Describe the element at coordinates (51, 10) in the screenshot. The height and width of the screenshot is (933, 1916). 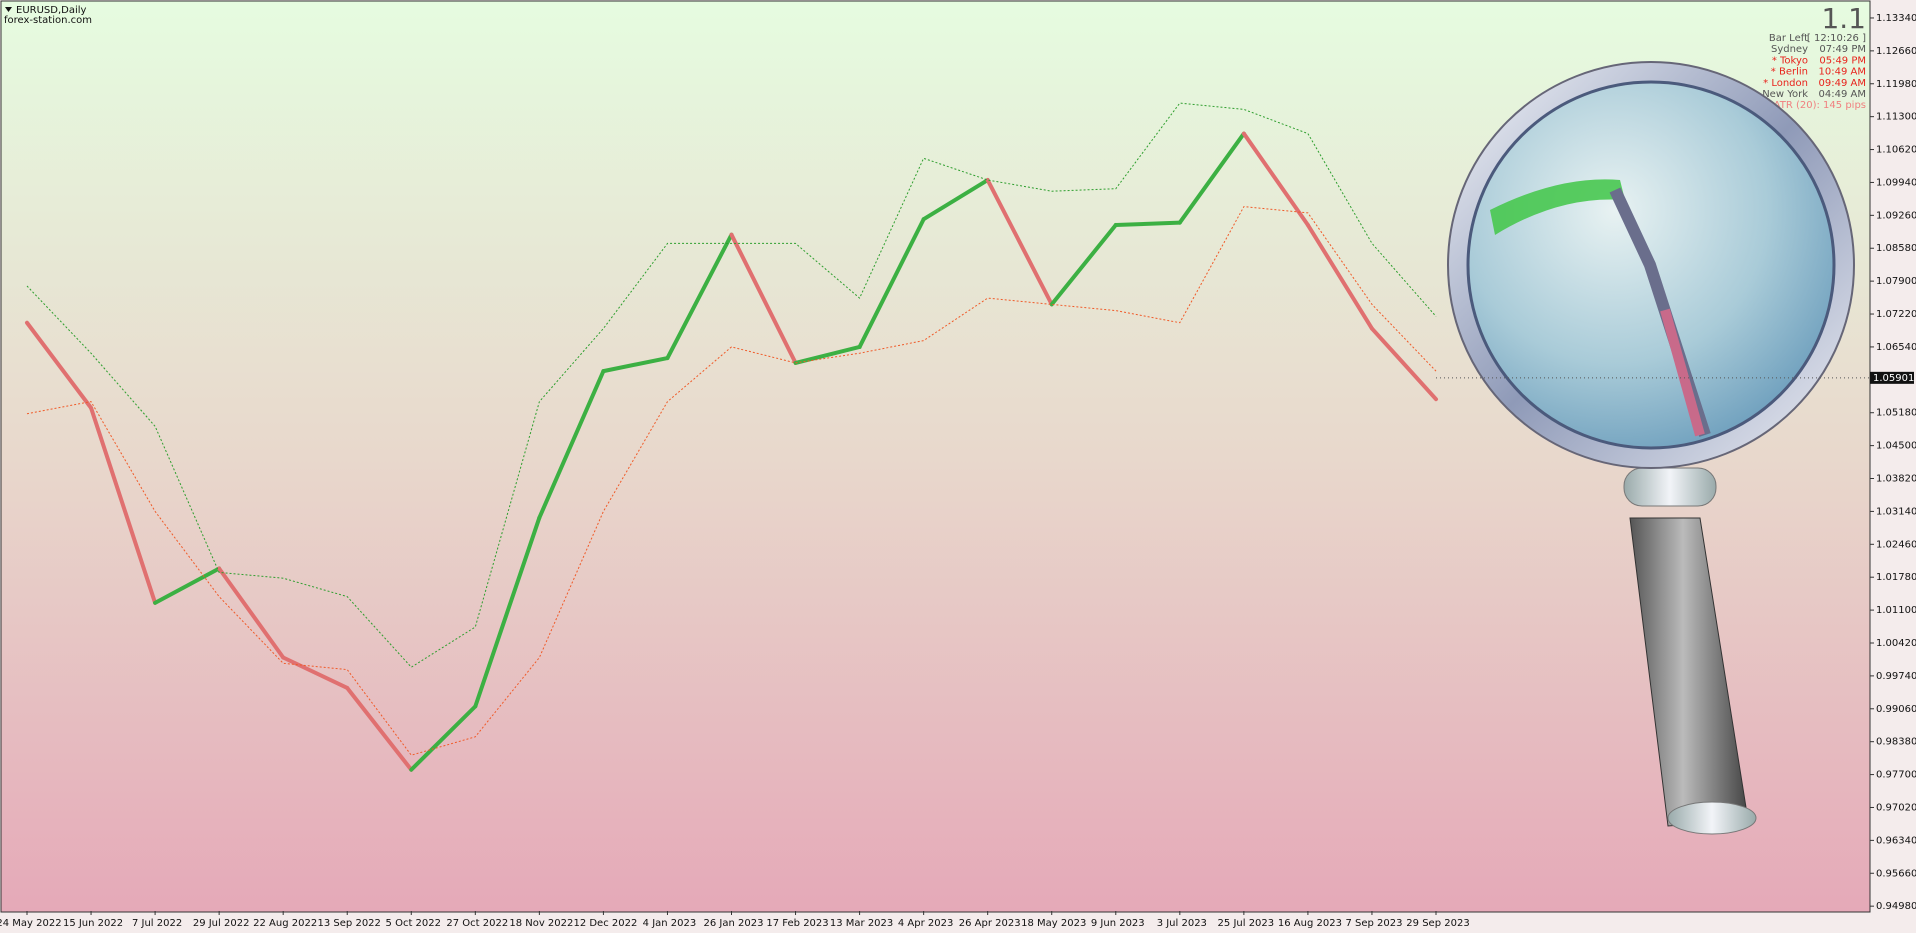
I see `symbol-label: EURUSD,Daily` at that location.